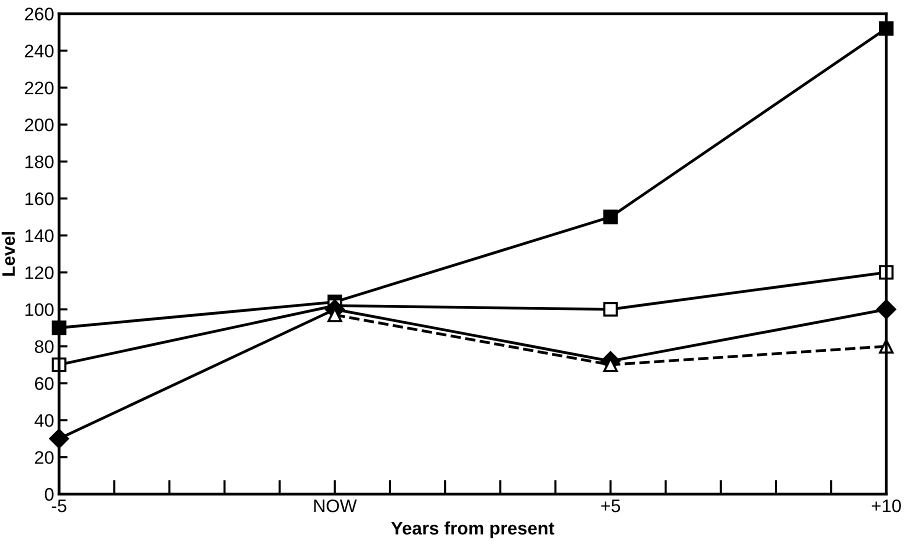  Describe the element at coordinates (335, 505) in the screenshot. I see `x-tick-label: NOW` at that location.